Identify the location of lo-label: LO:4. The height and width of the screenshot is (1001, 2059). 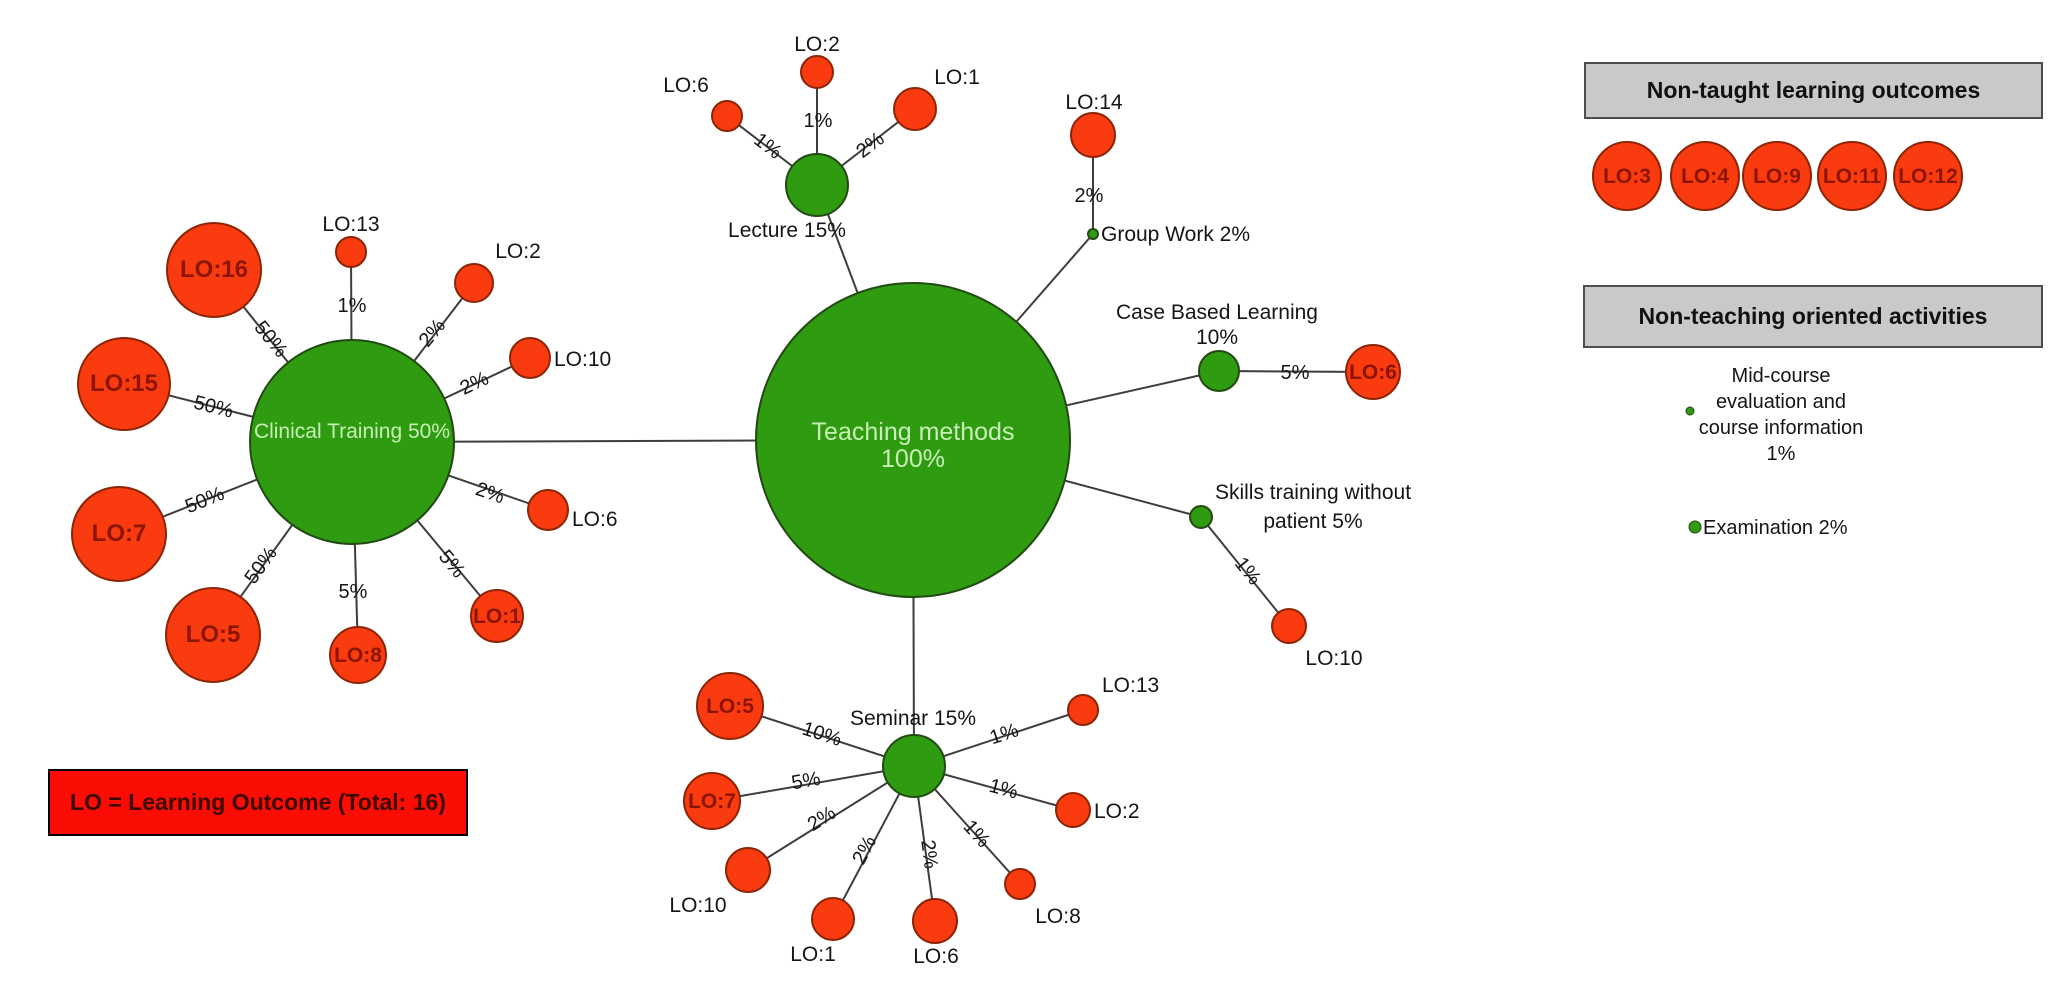
(1705, 176).